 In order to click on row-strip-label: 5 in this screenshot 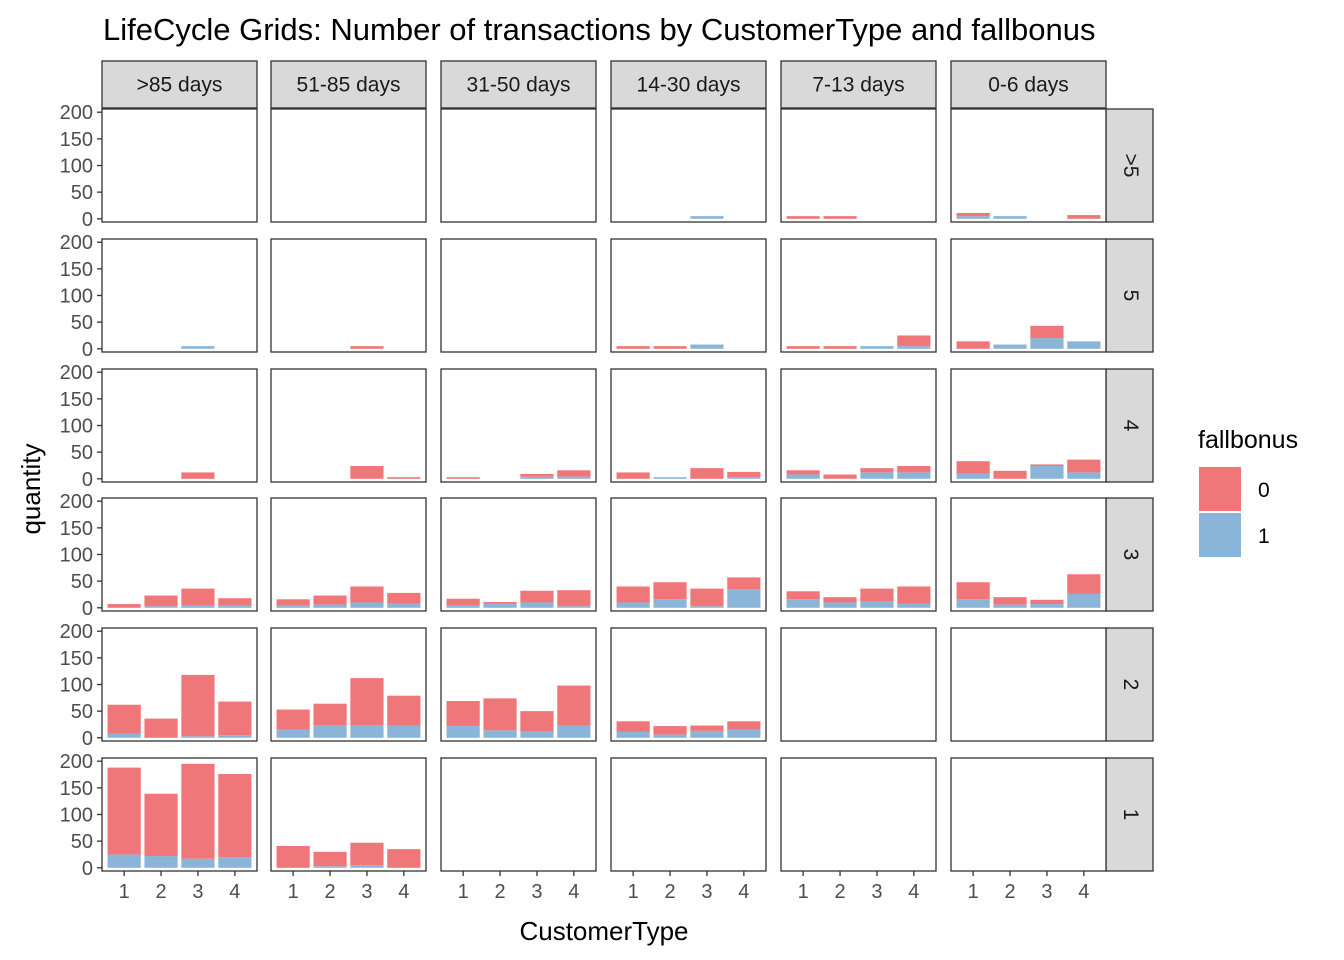, I will do `click(1130, 296)`.